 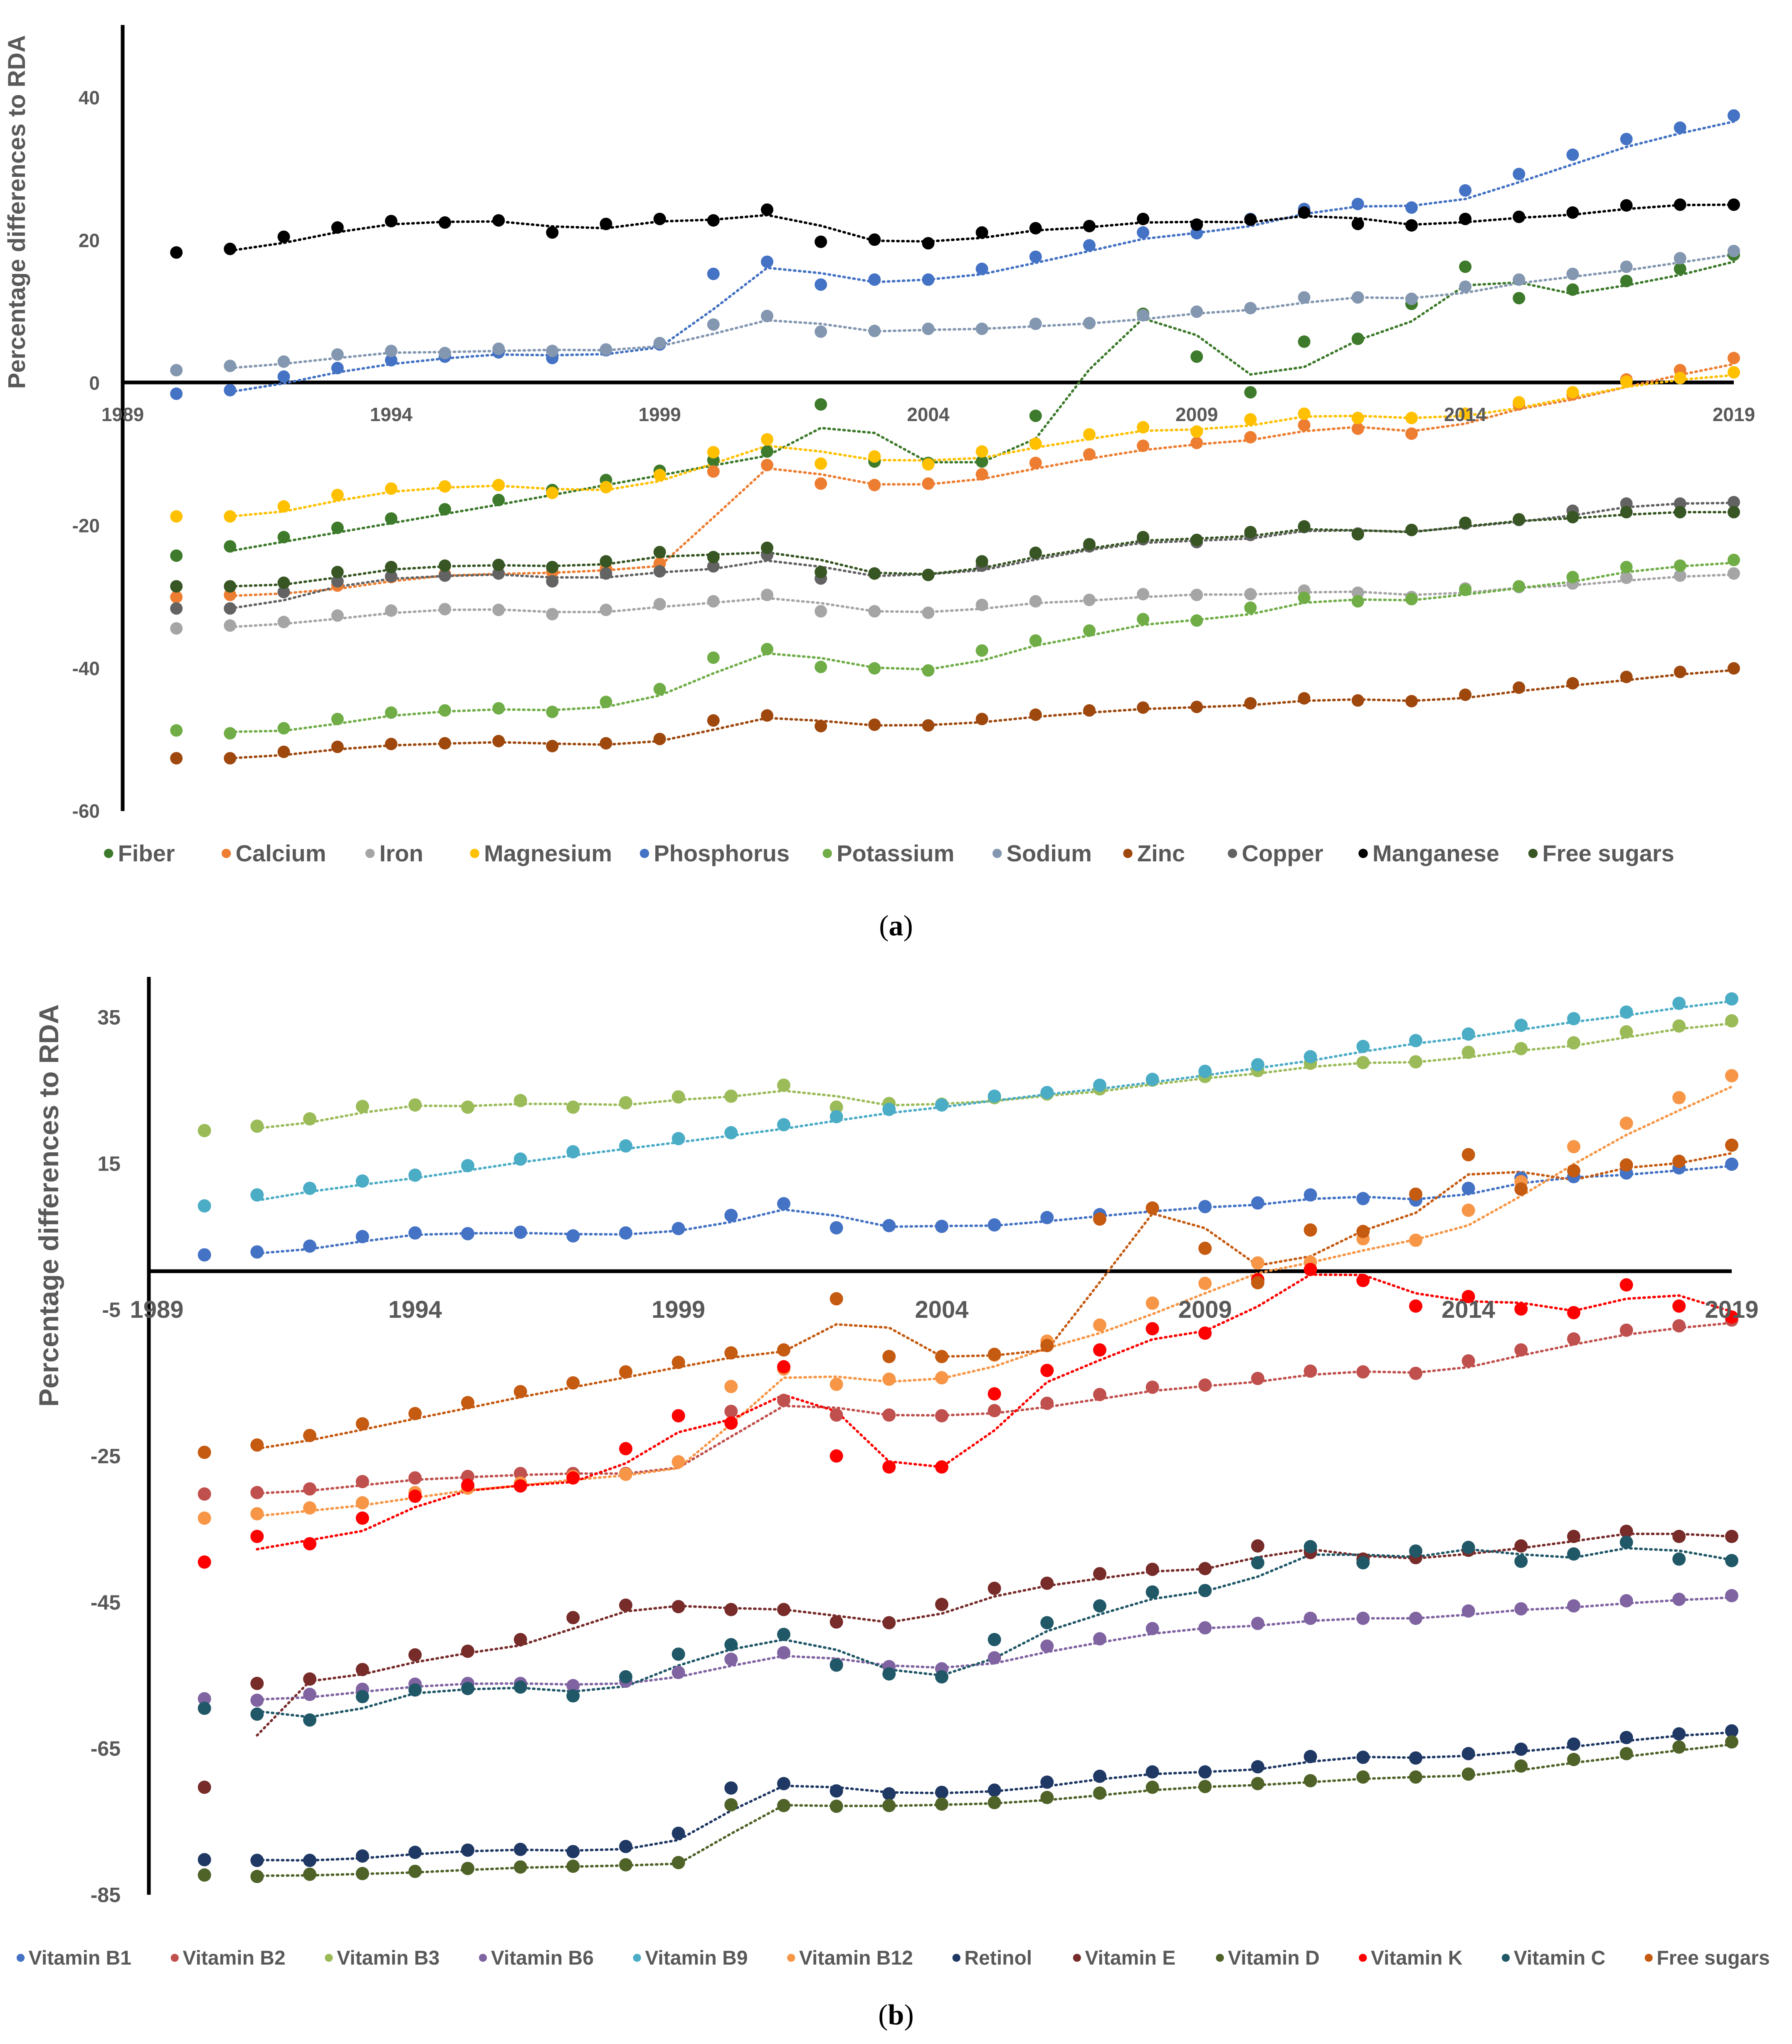 I want to click on point-vitamin-b1, so click(x=889, y=1226).